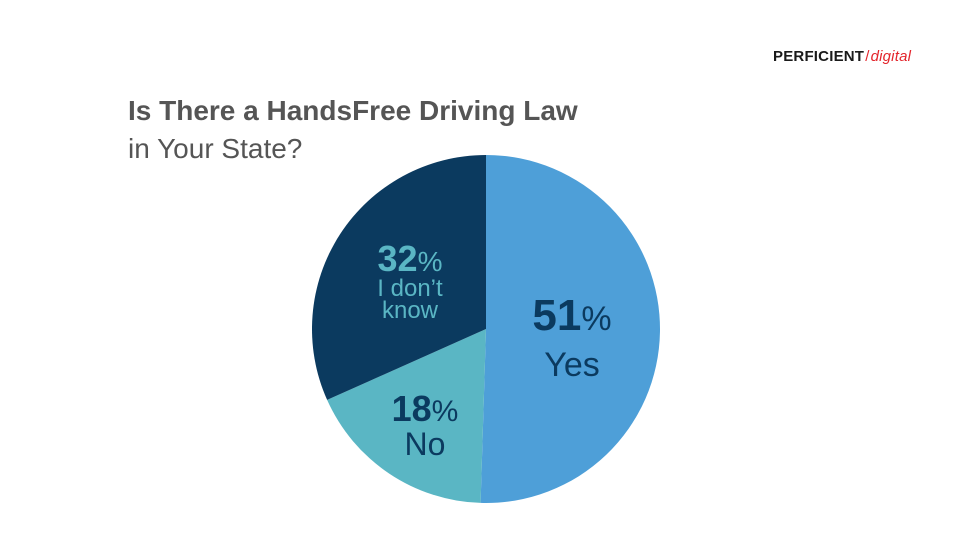 The width and height of the screenshot is (960, 540). Describe the element at coordinates (215, 148) in the screenshot. I see `chart-title-line-2: in Your State?` at that location.